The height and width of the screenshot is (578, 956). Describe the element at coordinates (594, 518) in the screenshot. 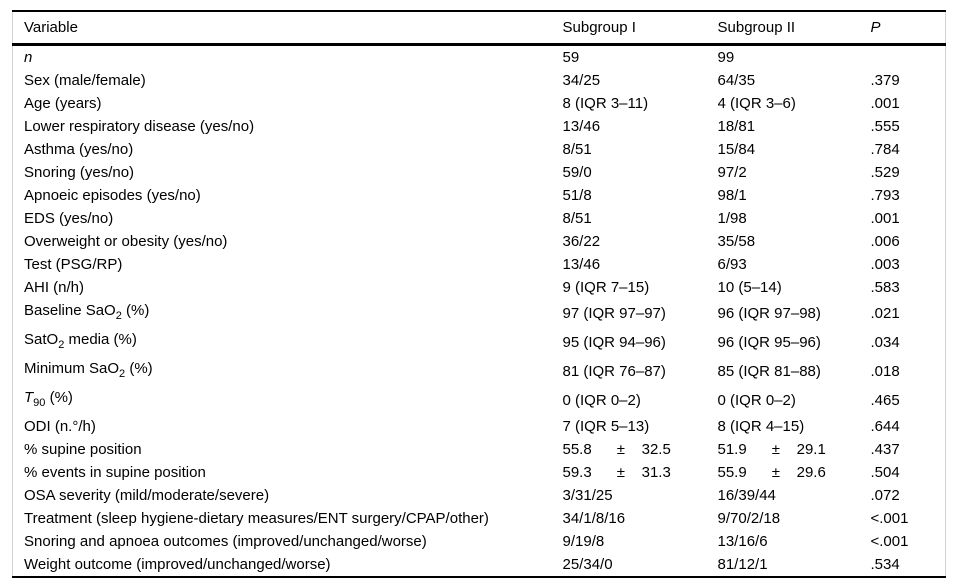

I see `subgroup1-value-cell: 34/1/8/16` at that location.